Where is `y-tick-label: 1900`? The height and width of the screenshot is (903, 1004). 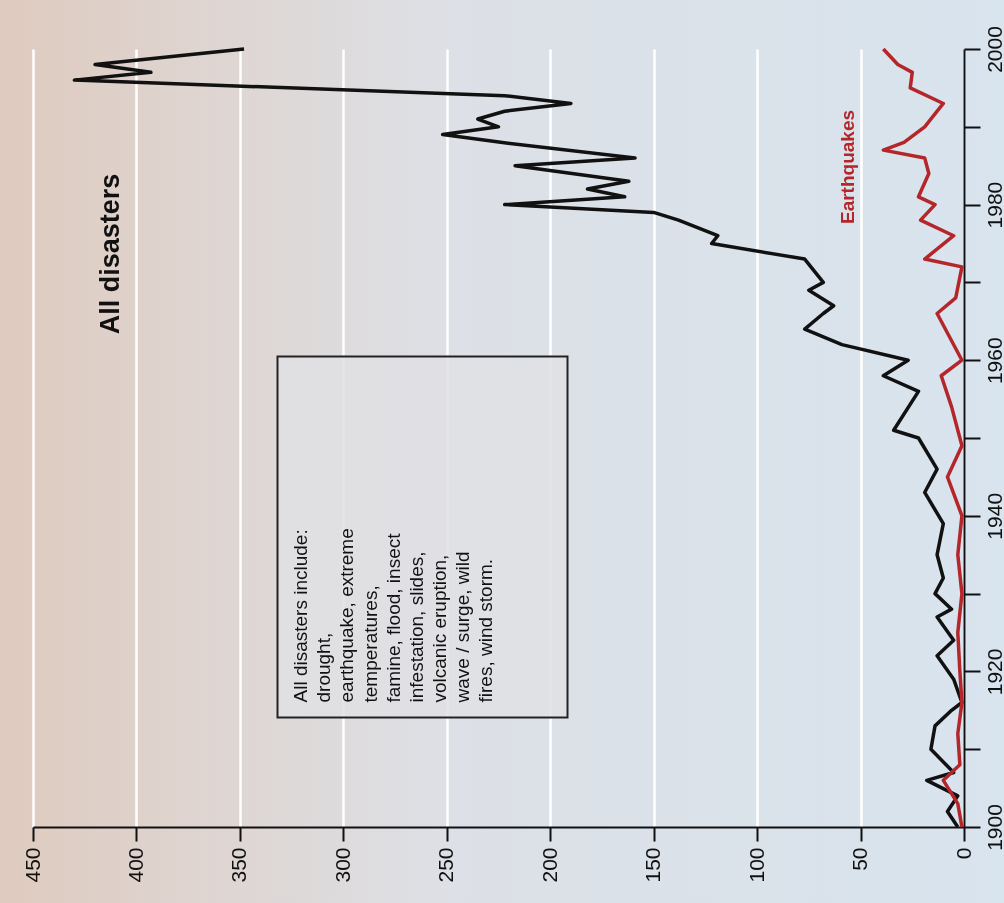
y-tick-label: 1900 is located at coordinates (993, 827).